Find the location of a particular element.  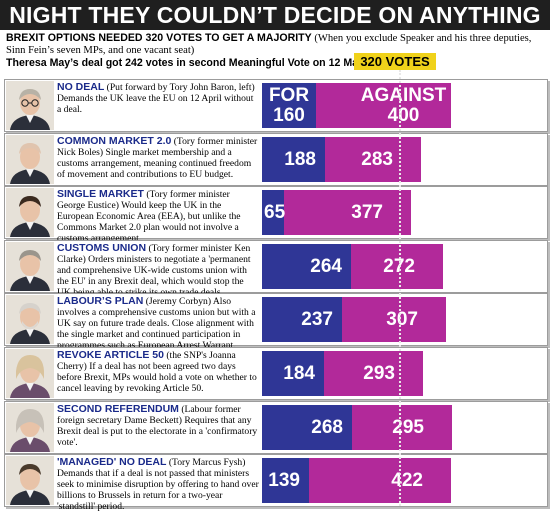

against-header-value: 400 is located at coordinates (403, 115).